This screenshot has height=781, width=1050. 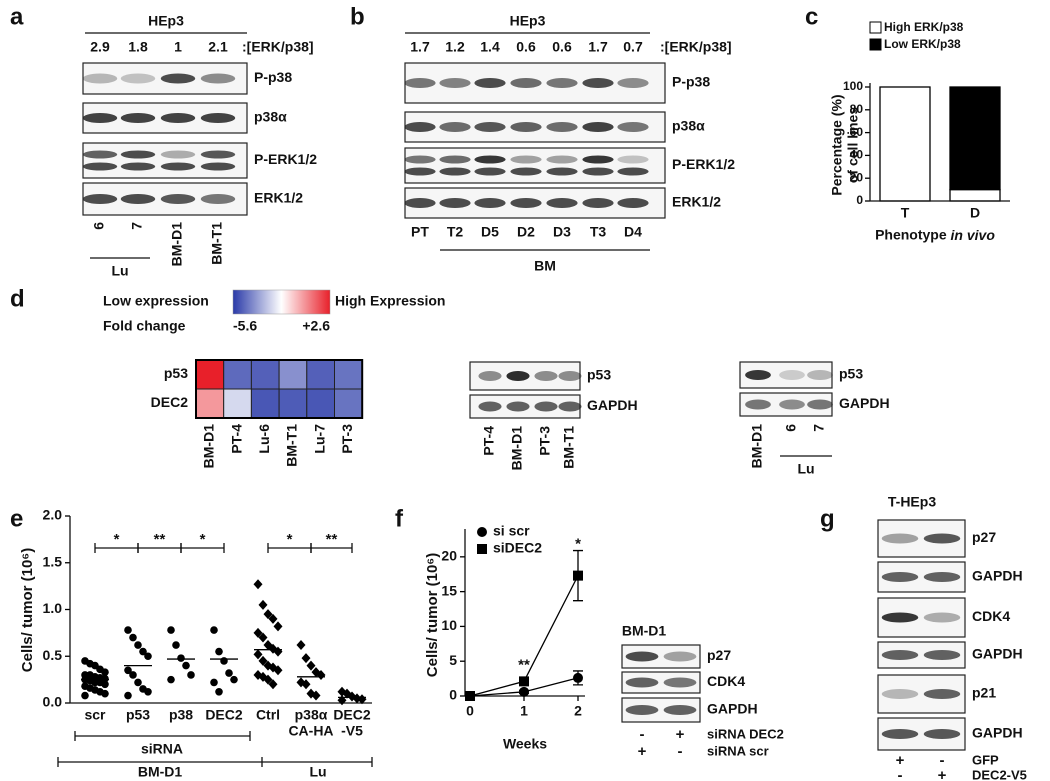 What do you see at coordinates (545, 266) in the screenshot?
I see `lane-group: BM` at bounding box center [545, 266].